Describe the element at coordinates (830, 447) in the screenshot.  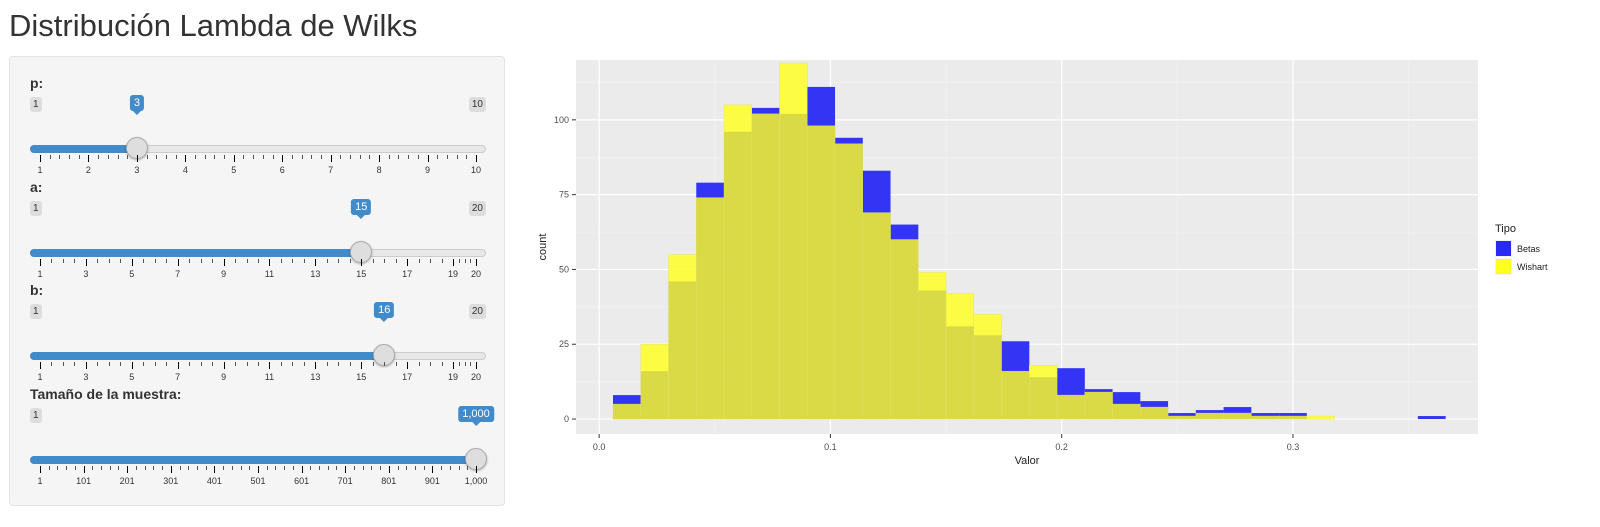
I see `x-tick-label: 0.1` at that location.